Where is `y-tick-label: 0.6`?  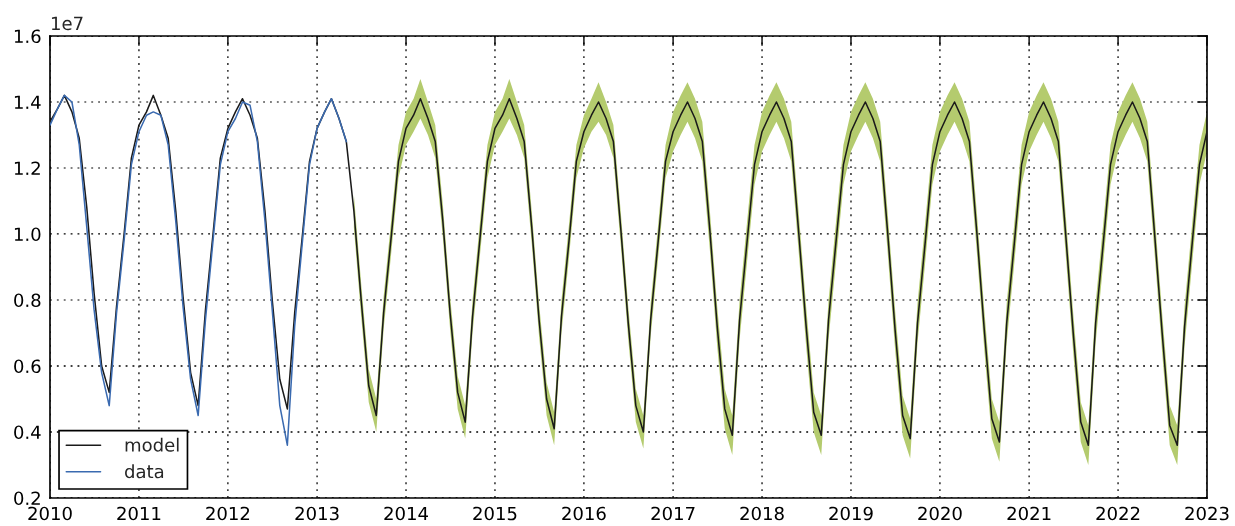
y-tick-label: 0.6 is located at coordinates (27, 366).